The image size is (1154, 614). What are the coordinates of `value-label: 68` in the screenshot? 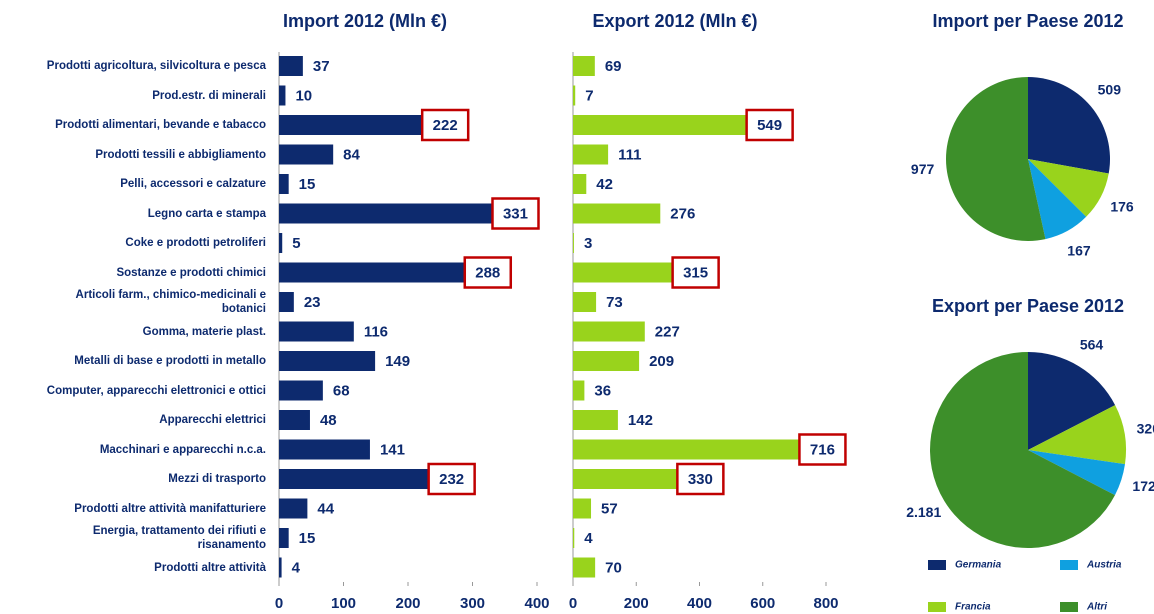 It's located at (341, 390).